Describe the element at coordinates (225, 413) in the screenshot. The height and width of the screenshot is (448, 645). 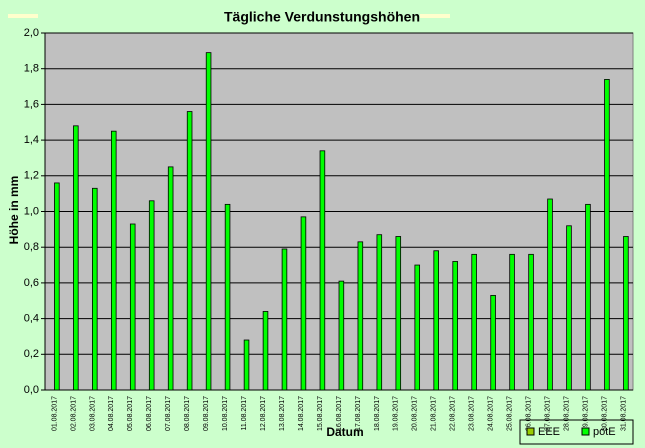
I see `x-tick-label: 10.08.2017` at that location.